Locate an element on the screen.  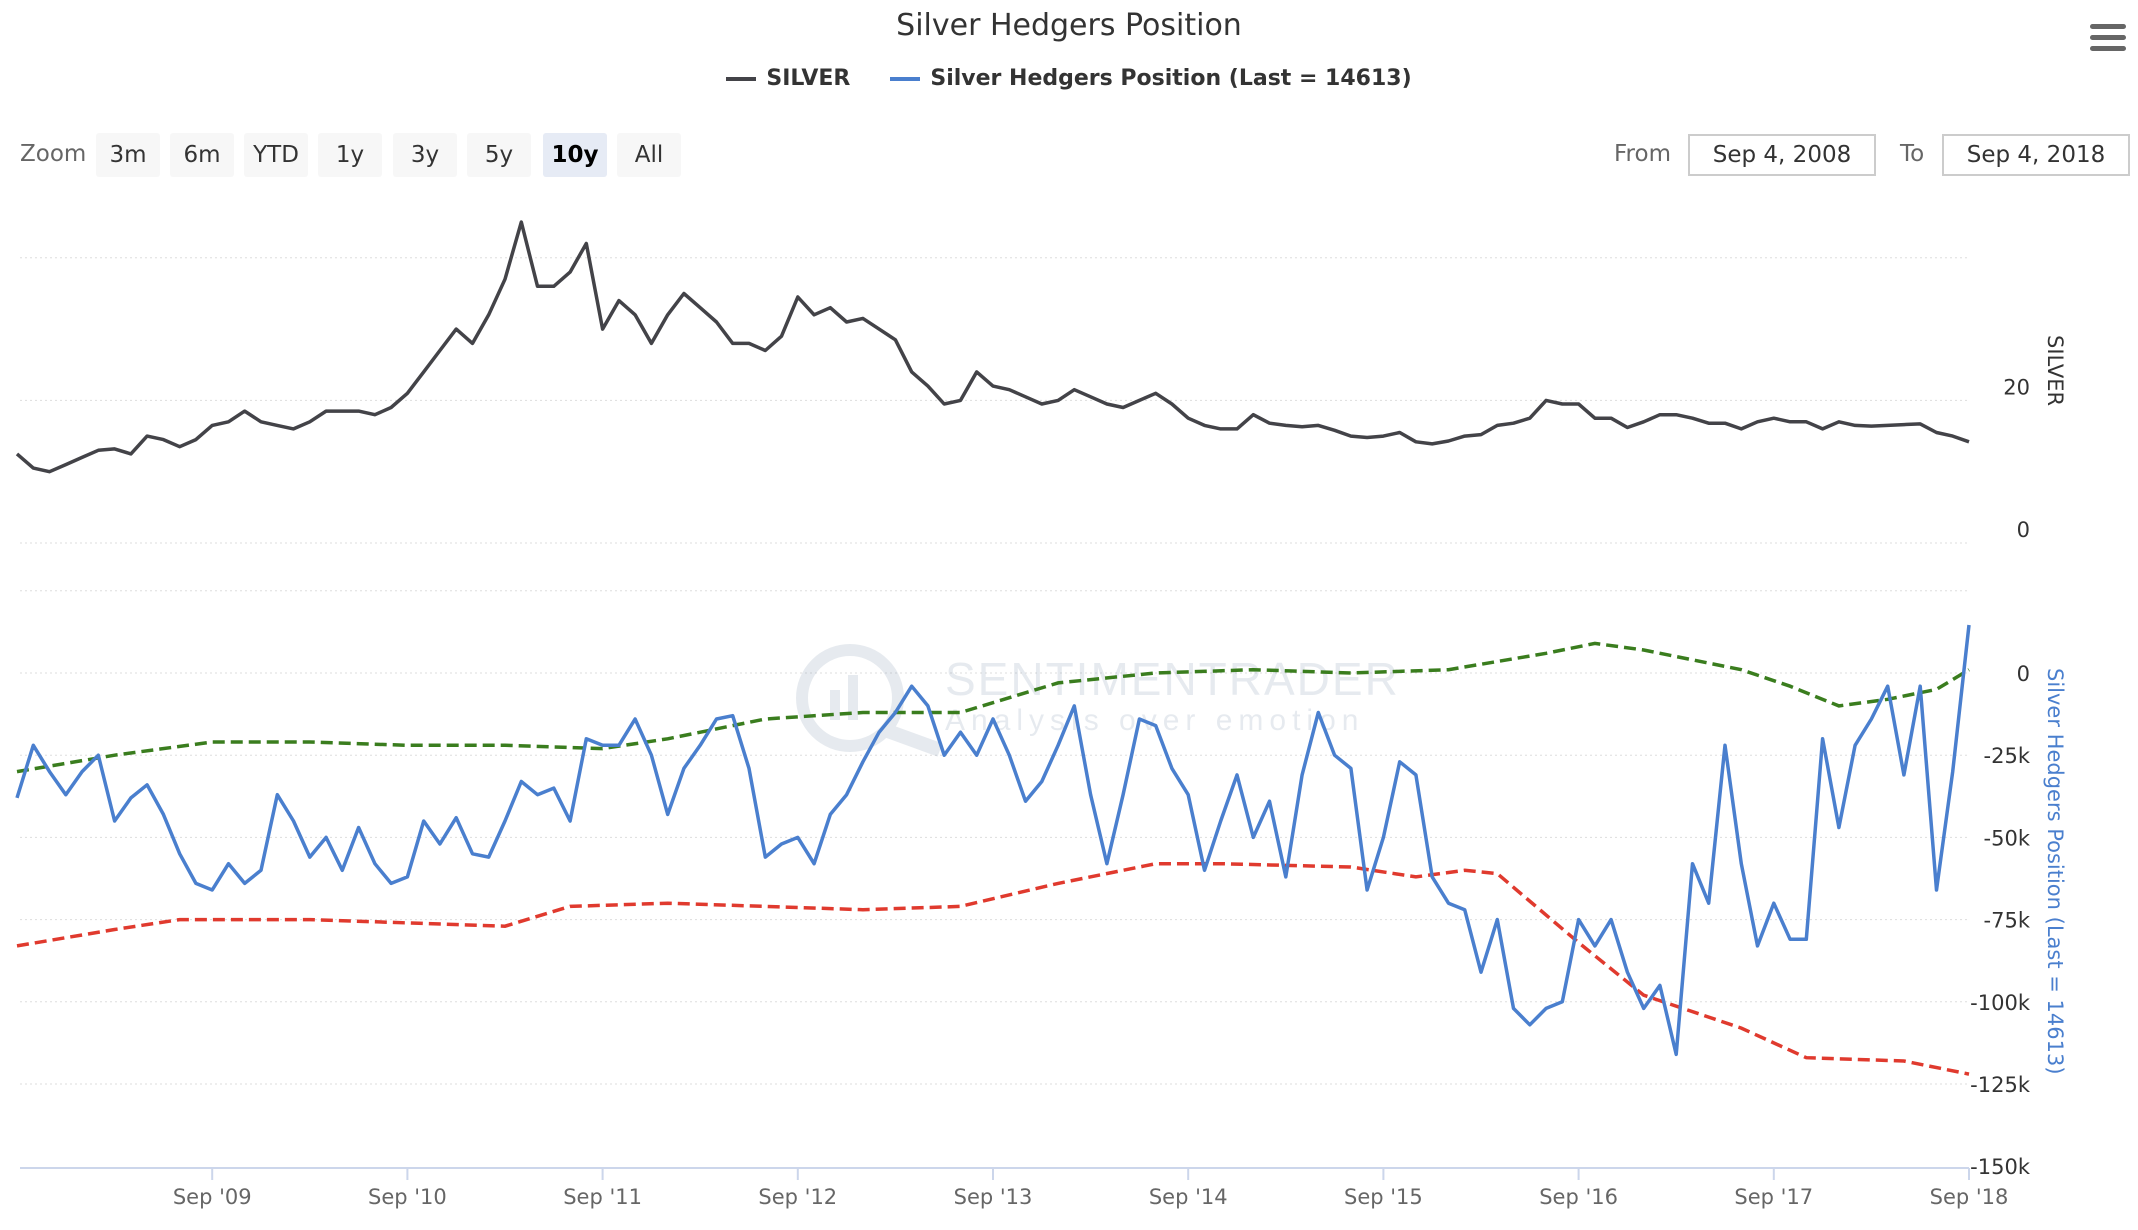
x-tick-label: Sep '11 is located at coordinates (602, 1197).